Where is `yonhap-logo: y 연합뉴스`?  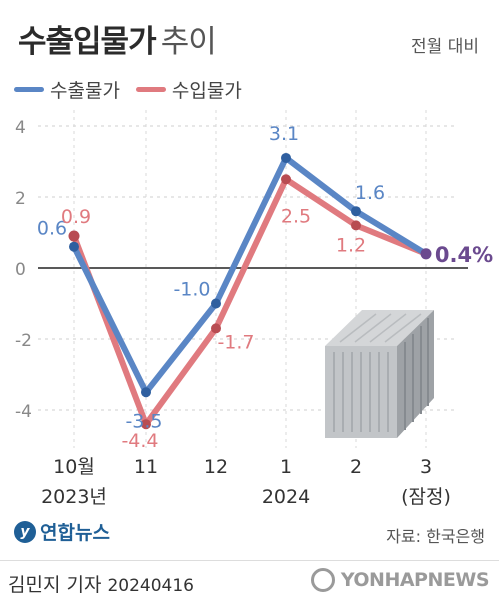 yonhap-logo: y 연합뉴스 is located at coordinates (62, 531).